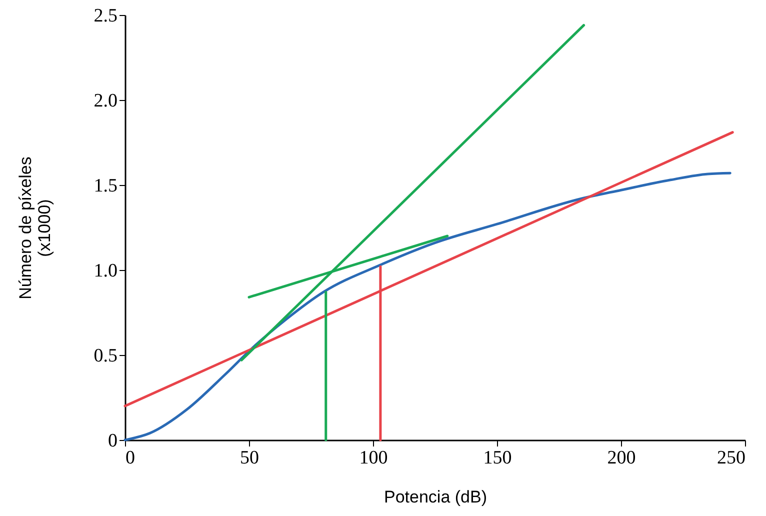  I want to click on y-tick-label: 2.5, so click(106, 16).